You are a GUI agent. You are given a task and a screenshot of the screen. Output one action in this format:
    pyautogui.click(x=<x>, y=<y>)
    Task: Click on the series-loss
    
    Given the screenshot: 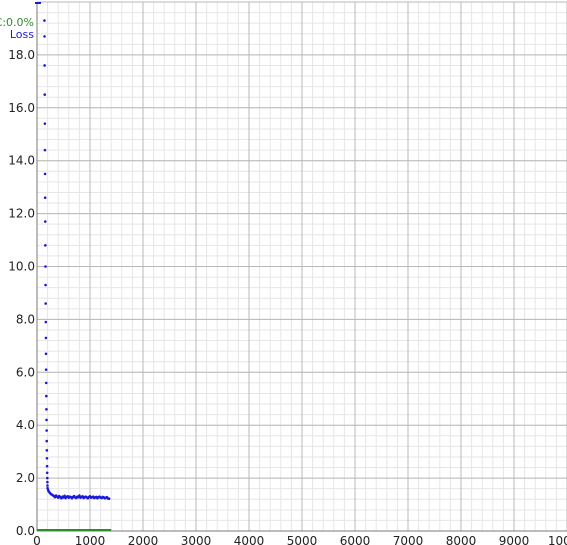 What is the action you would take?
    pyautogui.click(x=77, y=260)
    